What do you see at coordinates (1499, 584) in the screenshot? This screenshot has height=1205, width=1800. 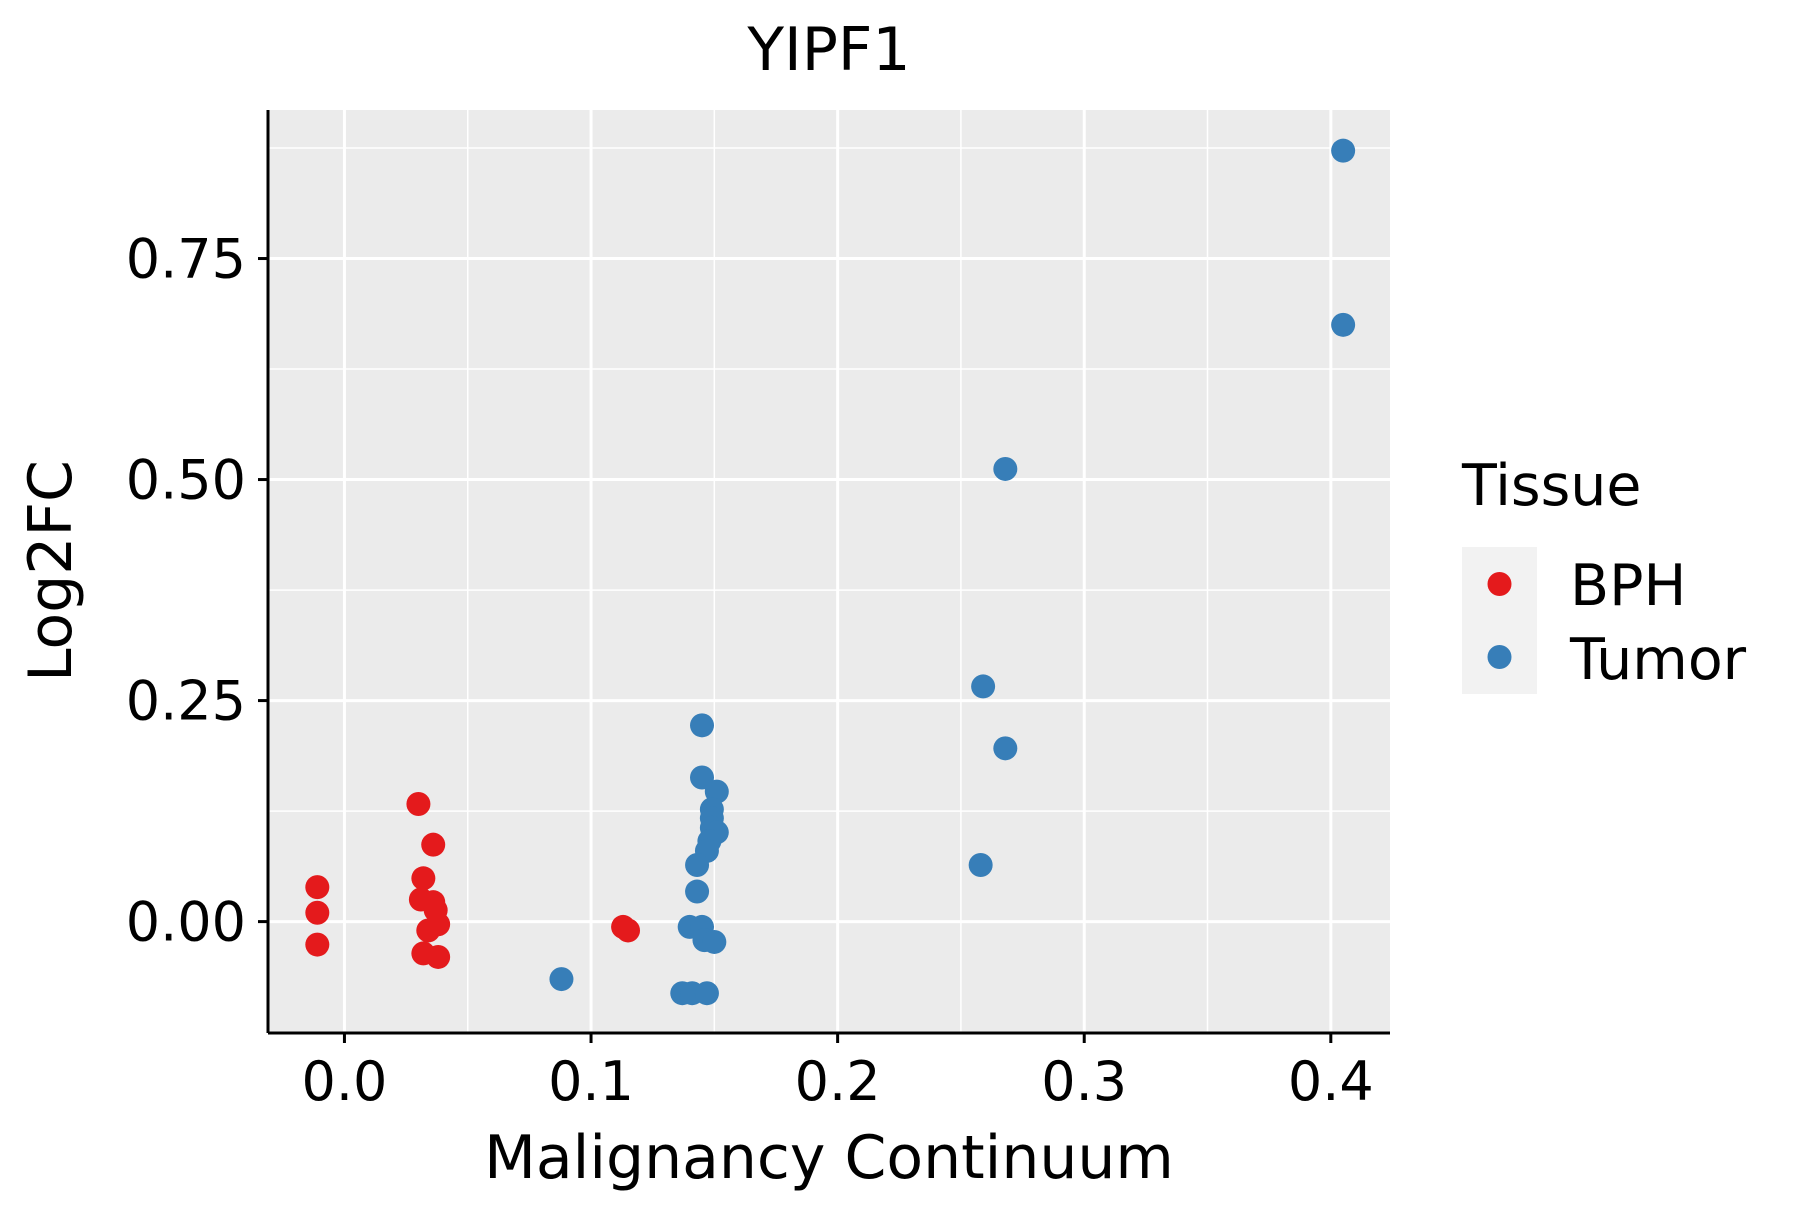 I see `legend-marker-bph` at bounding box center [1499, 584].